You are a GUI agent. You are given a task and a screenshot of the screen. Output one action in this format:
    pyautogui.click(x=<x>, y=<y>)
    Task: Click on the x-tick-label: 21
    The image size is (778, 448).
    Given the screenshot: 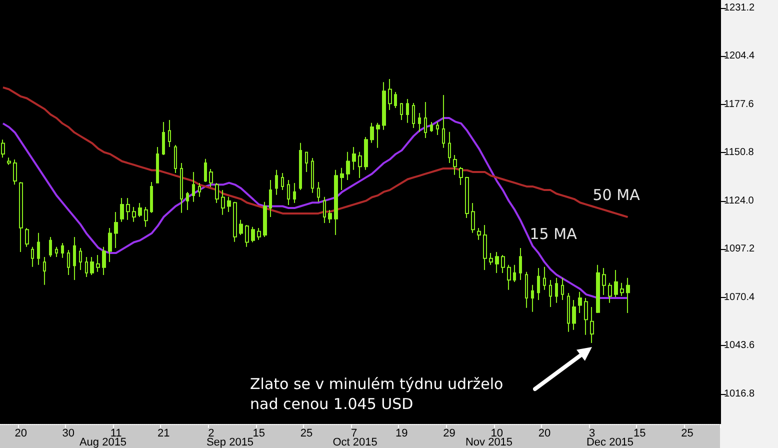 What is the action you would take?
    pyautogui.click(x=164, y=434)
    